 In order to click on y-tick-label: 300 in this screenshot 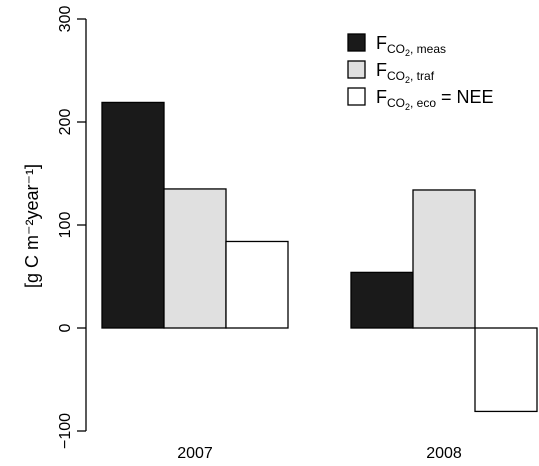, I will do `click(65, 19)`.